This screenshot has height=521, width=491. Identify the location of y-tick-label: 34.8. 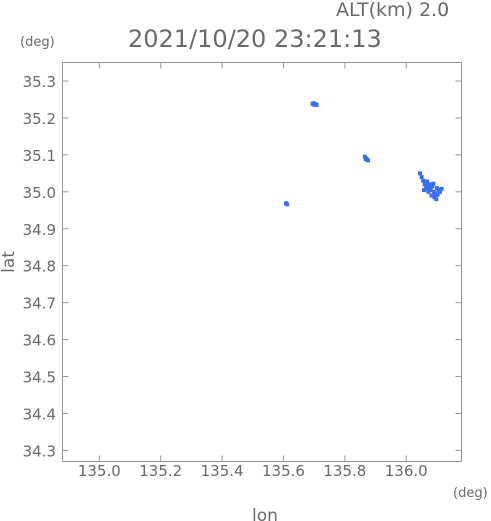
(39, 267).